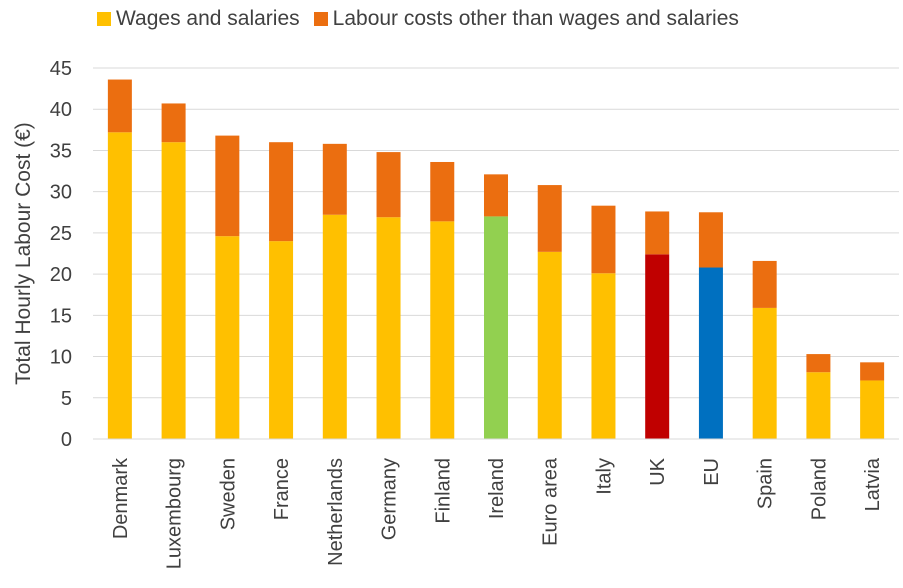  Describe the element at coordinates (320, 19) in the screenshot. I see `legend-swatch-other-costs` at that location.